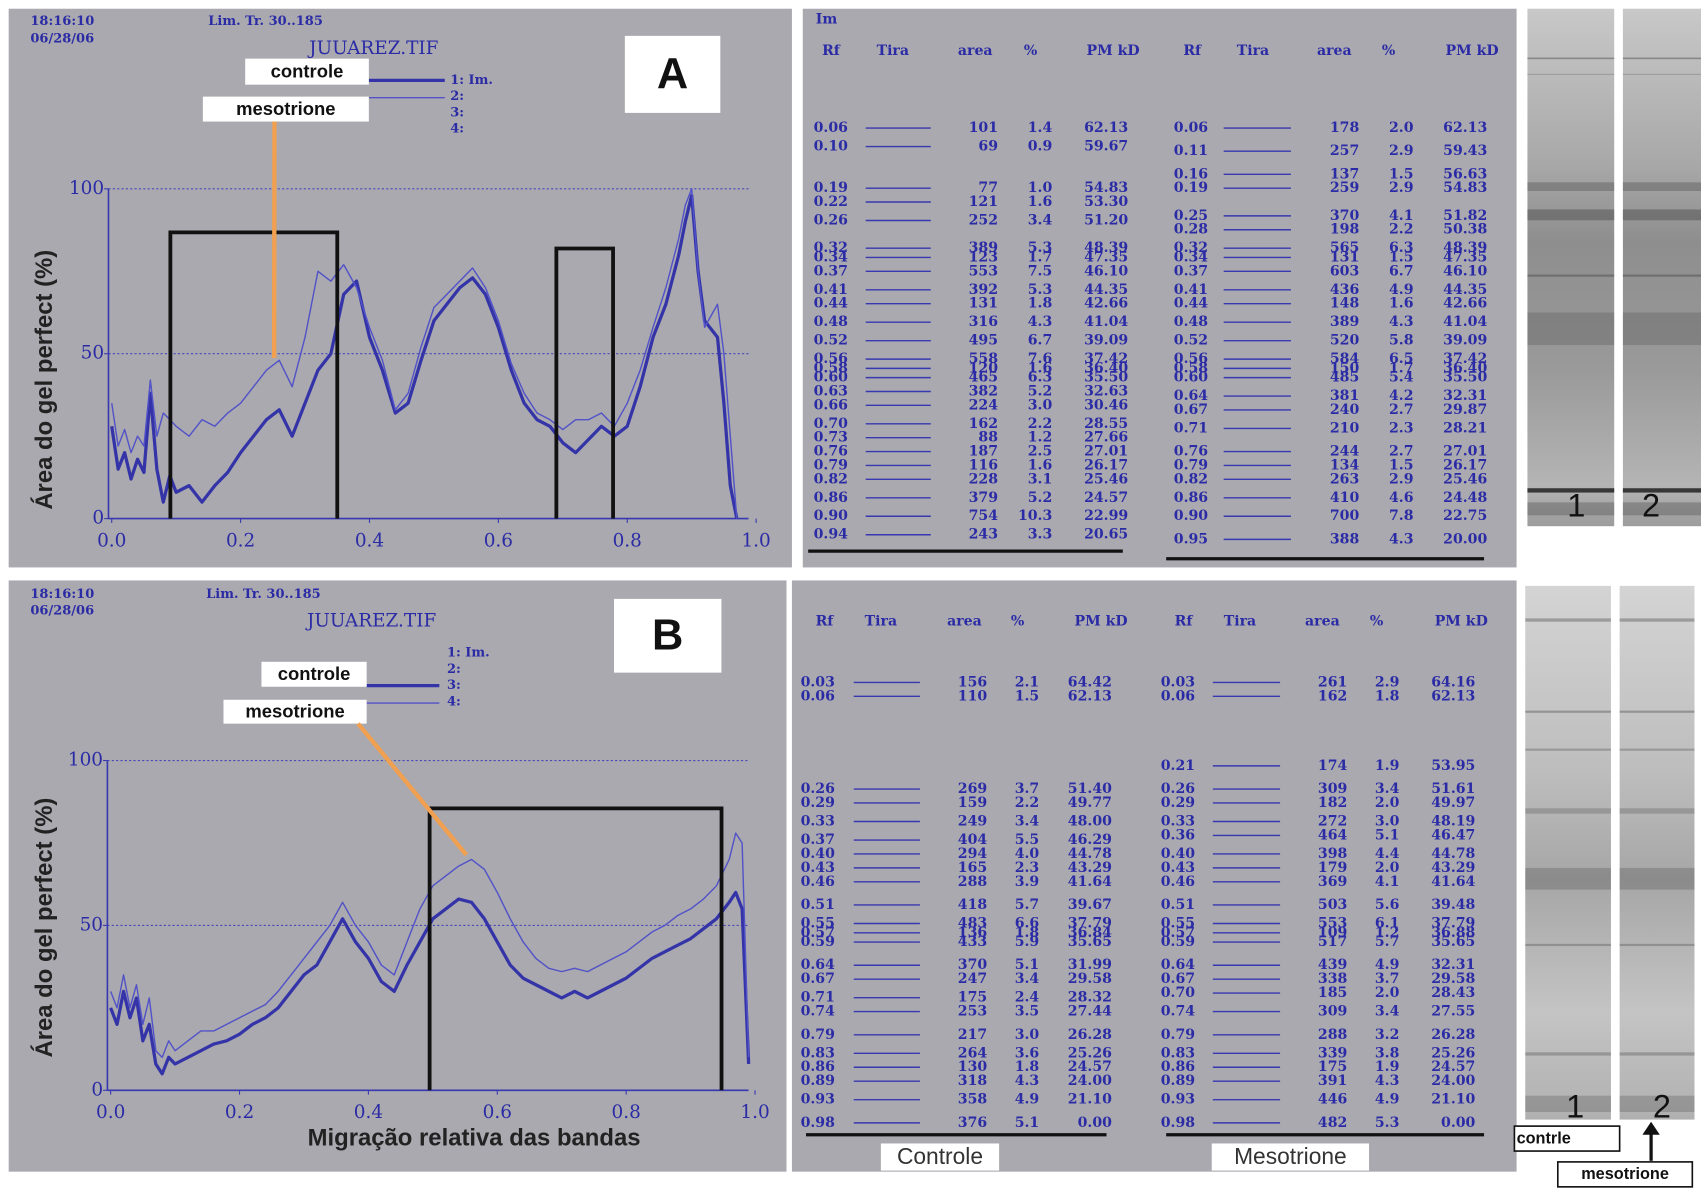  I want to click on series-label: mesotrione, so click(285, 108).